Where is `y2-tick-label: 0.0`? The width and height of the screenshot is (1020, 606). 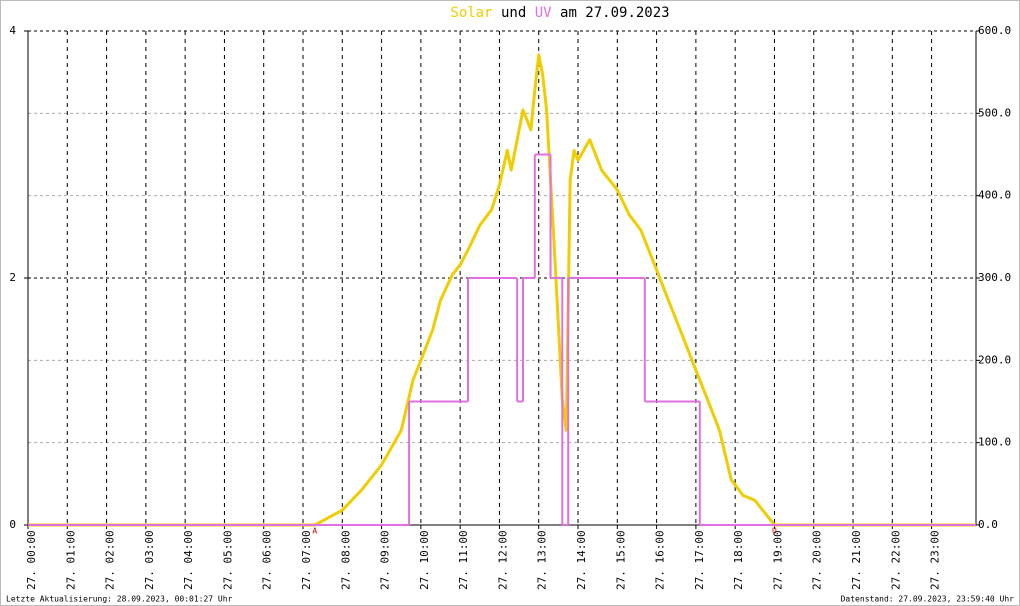 y2-tick-label: 0.0 is located at coordinates (988, 524).